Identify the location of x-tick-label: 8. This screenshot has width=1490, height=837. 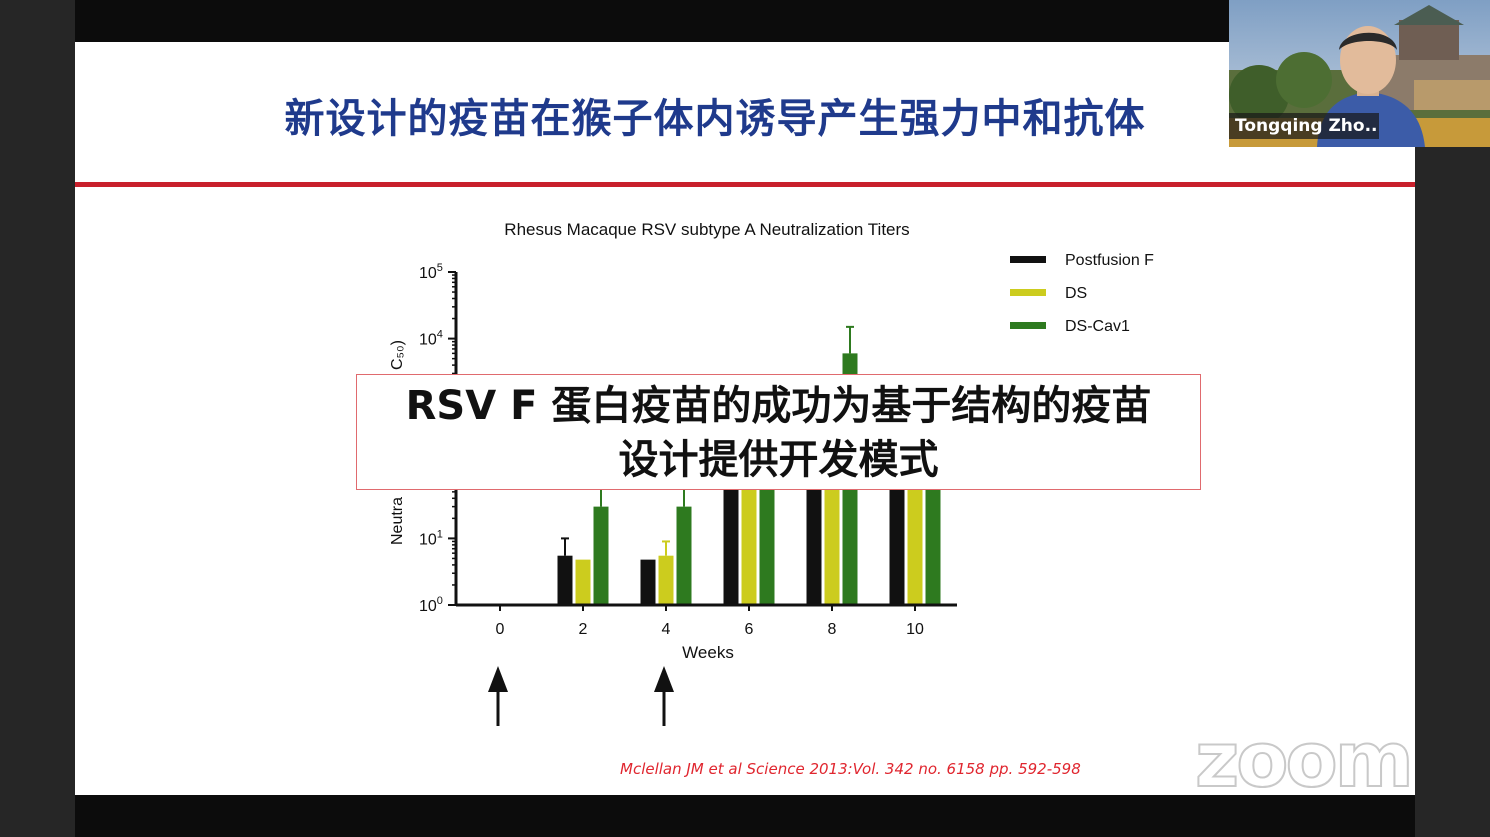
(832, 629).